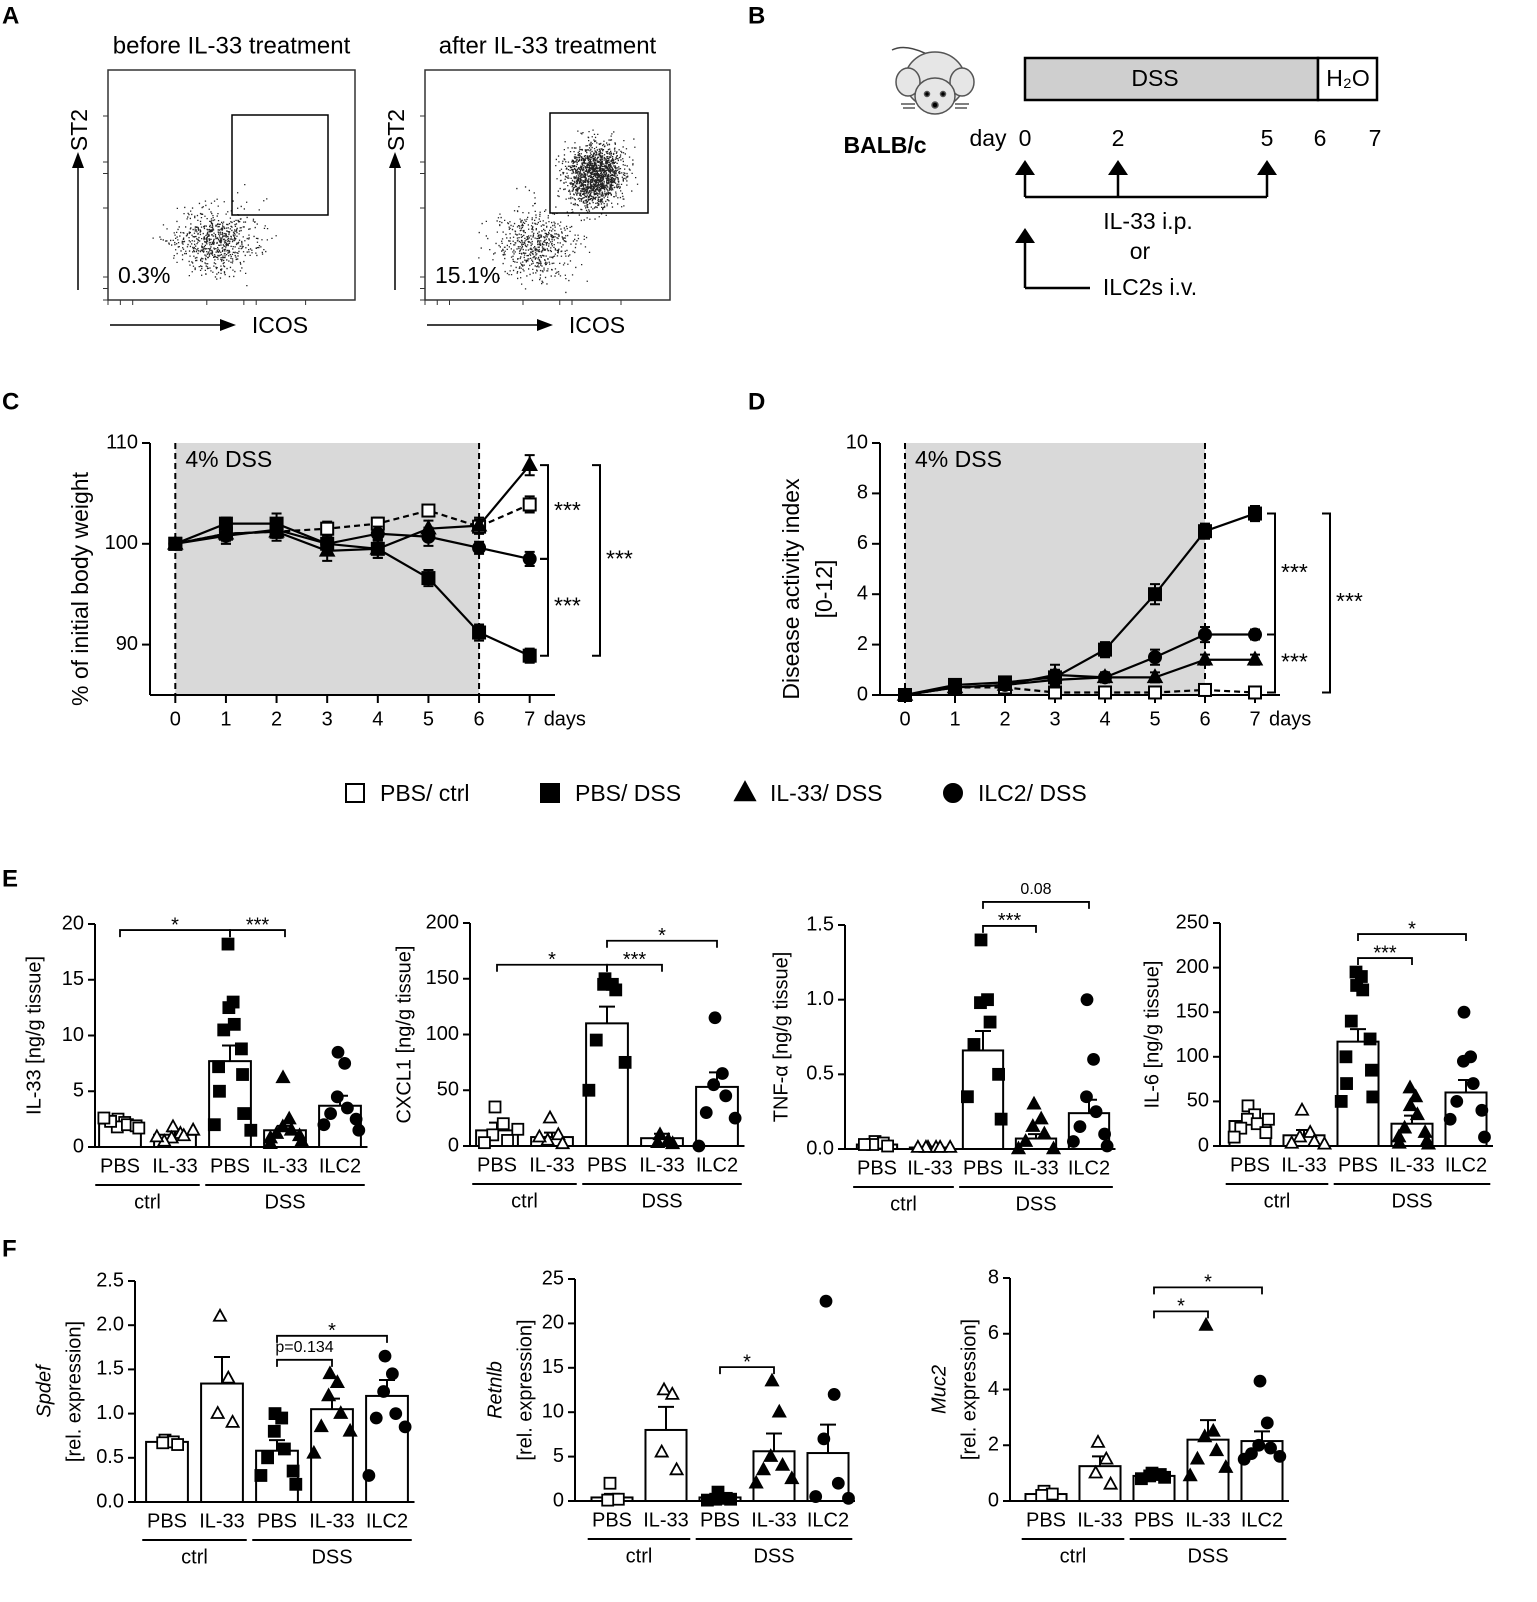 The width and height of the screenshot is (1537, 1602). What do you see at coordinates (1135, 168) in the screenshot?
I see `panel-b` at bounding box center [1135, 168].